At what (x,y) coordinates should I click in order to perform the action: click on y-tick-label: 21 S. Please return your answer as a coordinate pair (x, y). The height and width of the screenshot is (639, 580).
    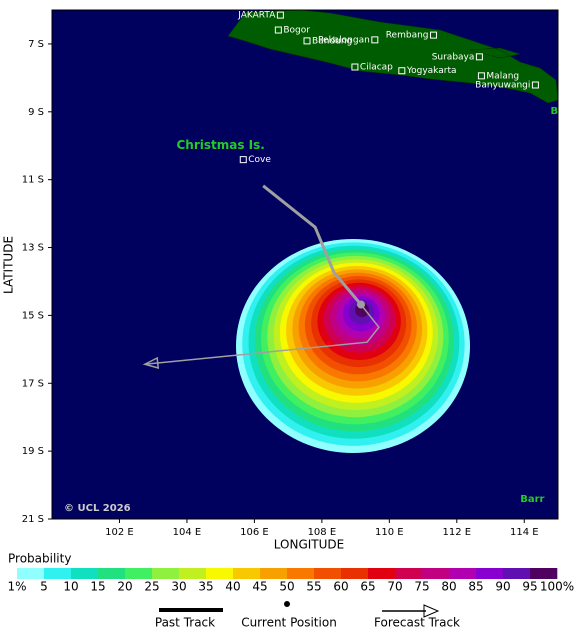
    Looking at the image, I should click on (33, 519).